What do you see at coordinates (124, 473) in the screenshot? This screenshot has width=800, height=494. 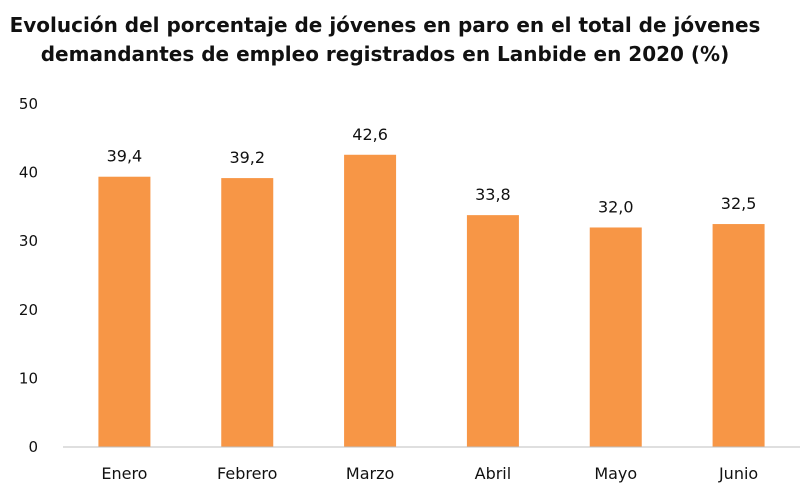 I see `x-tick-label: Enero` at bounding box center [124, 473].